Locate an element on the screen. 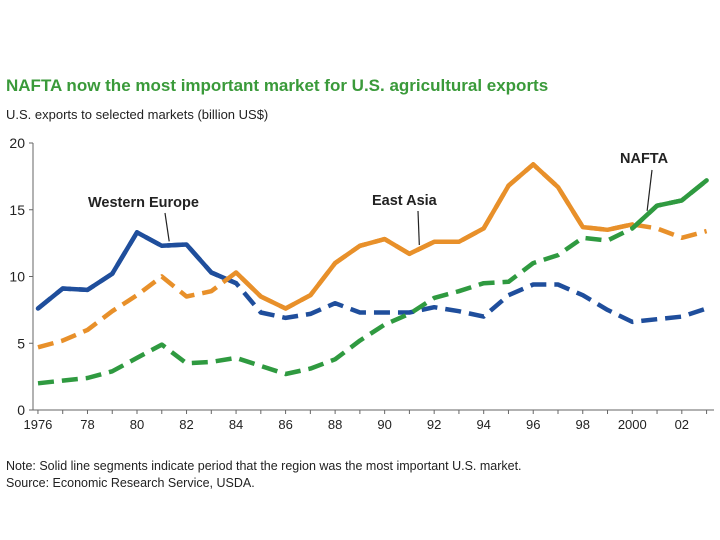 The height and width of the screenshot is (540, 720). annotation-pointer-east-asia is located at coordinates (418, 228).